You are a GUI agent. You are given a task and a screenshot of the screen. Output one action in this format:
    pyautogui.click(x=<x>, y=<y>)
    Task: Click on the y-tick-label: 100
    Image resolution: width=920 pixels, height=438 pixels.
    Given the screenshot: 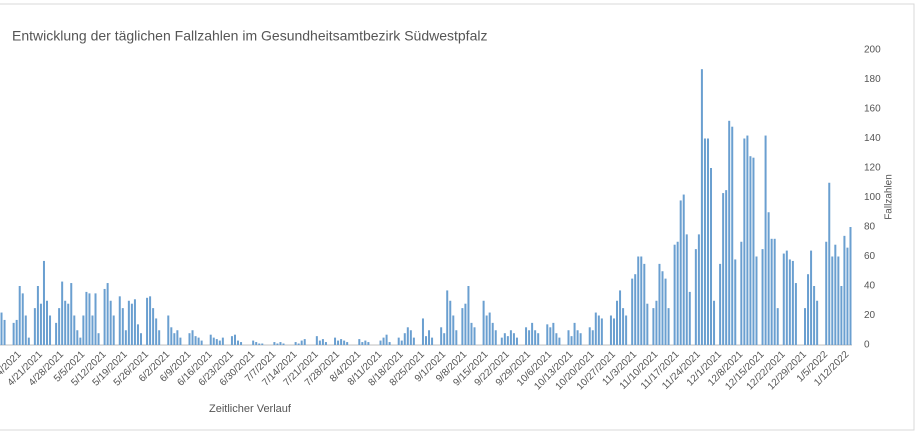 What is the action you would take?
    pyautogui.click(x=872, y=197)
    